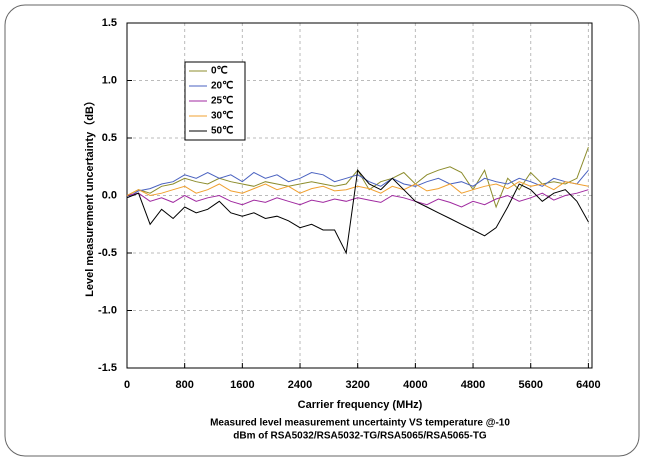  I want to click on x-tick-label: 6400, so click(588, 385).